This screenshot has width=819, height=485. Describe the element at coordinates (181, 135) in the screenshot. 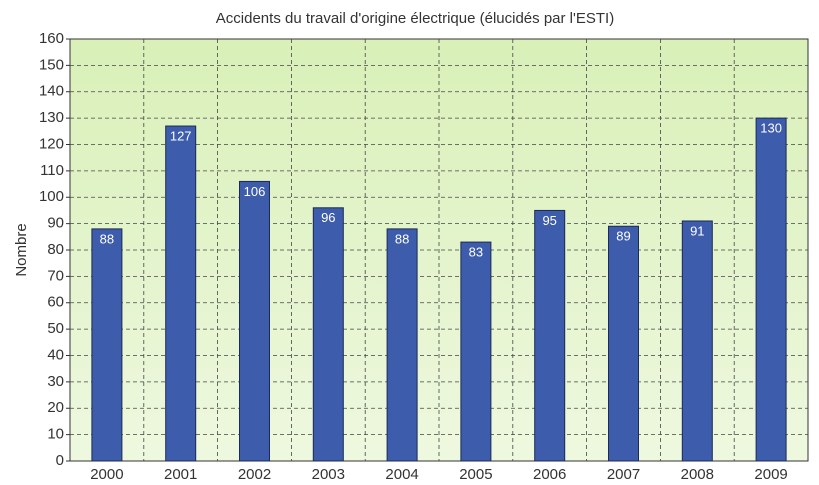

I see `data-label: 127` at that location.